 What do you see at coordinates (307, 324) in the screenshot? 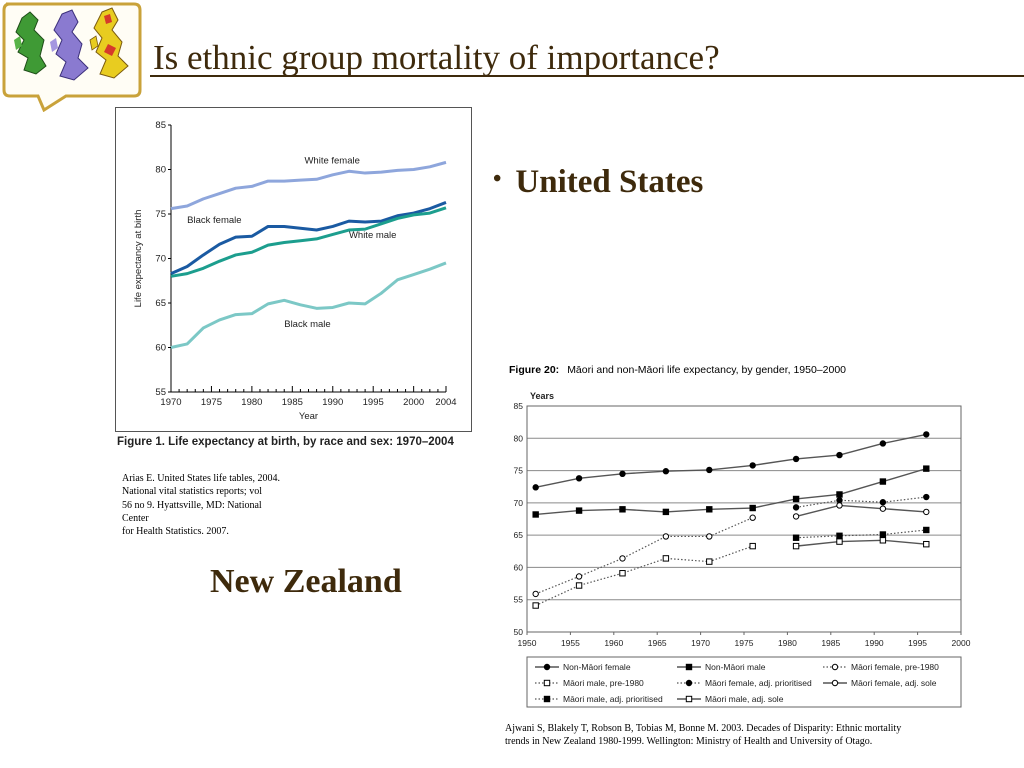
I see `us-annotation-black-male: Black male` at bounding box center [307, 324].